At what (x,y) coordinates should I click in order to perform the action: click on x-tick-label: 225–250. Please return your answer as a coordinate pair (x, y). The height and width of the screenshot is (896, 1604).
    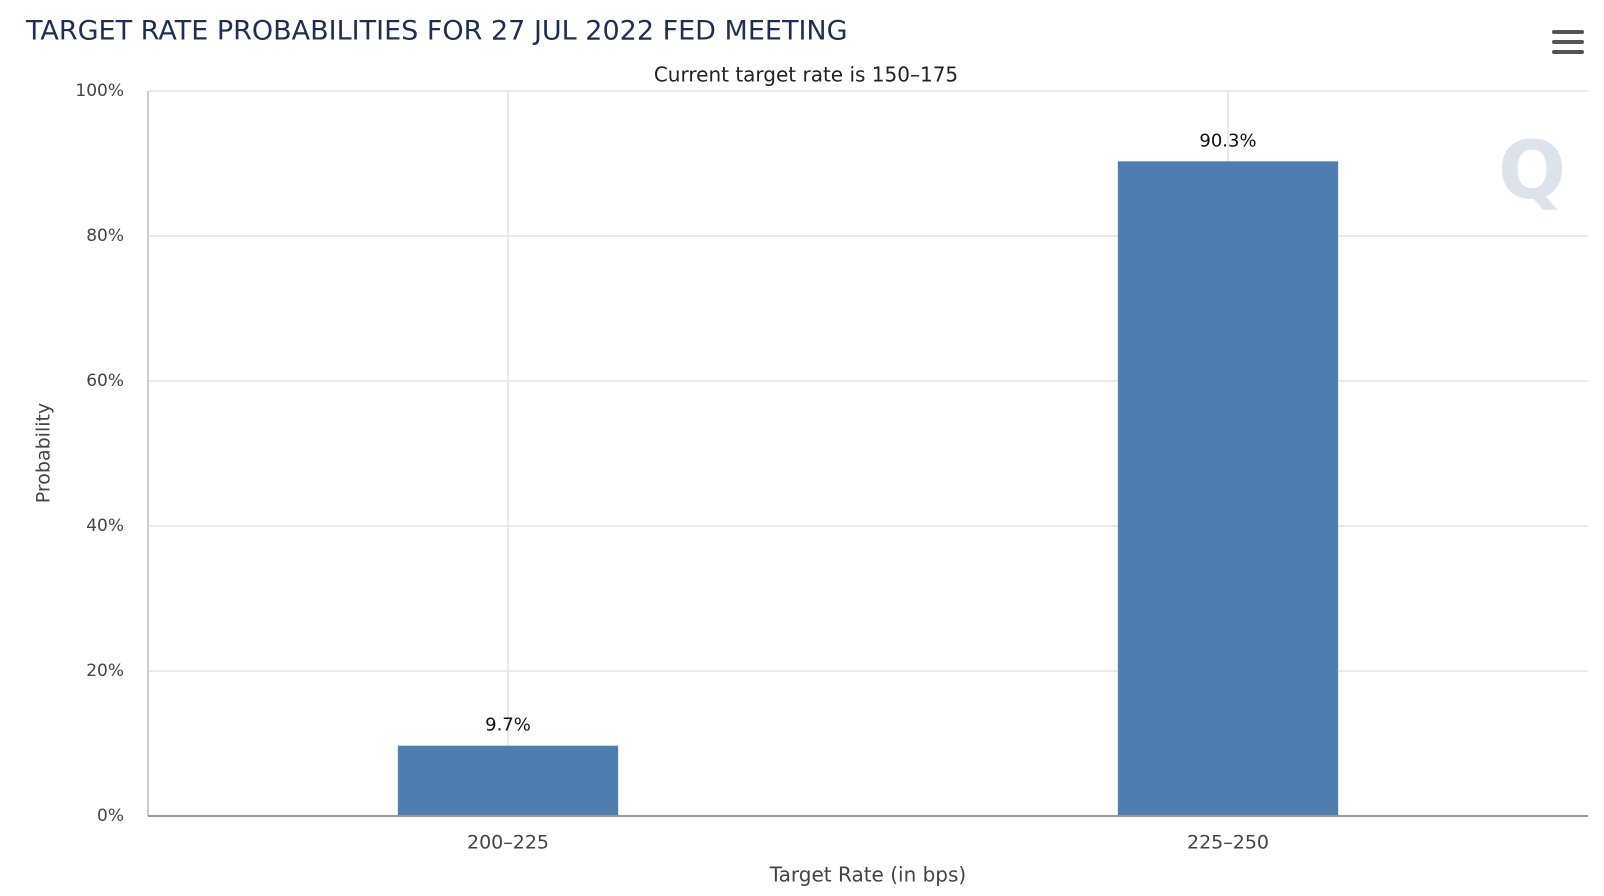
    Looking at the image, I should click on (1228, 843).